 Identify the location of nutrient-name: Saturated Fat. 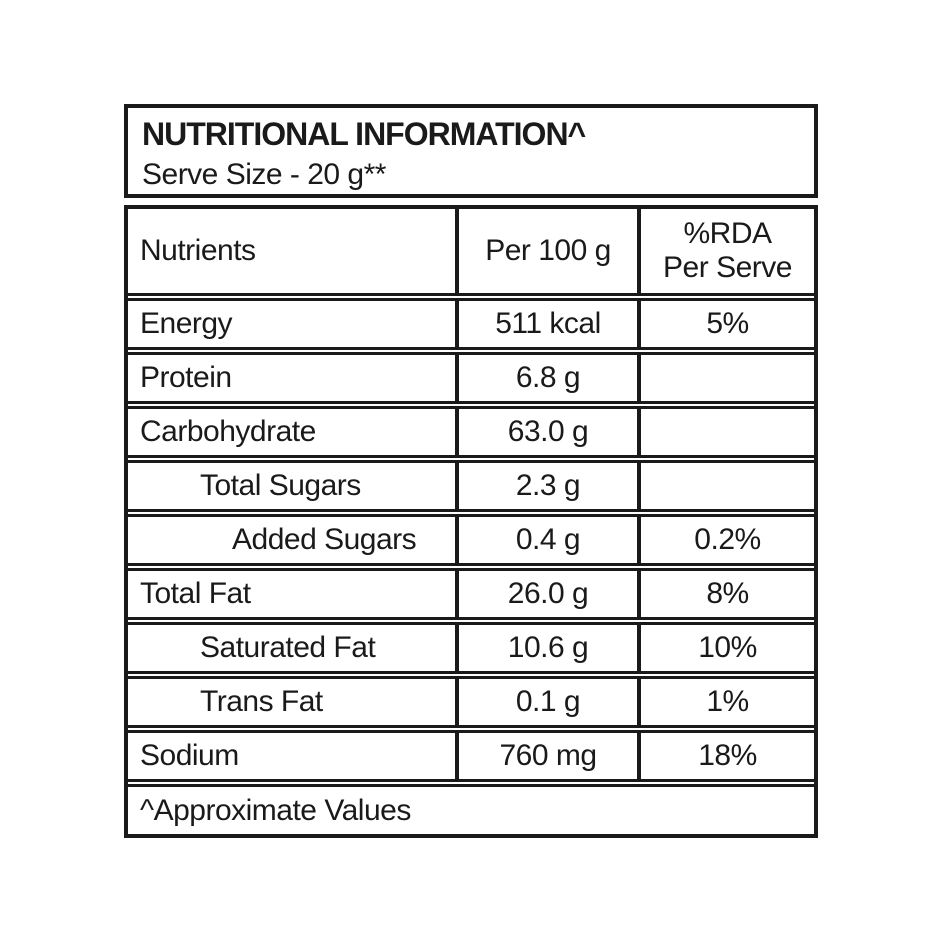
(288, 647).